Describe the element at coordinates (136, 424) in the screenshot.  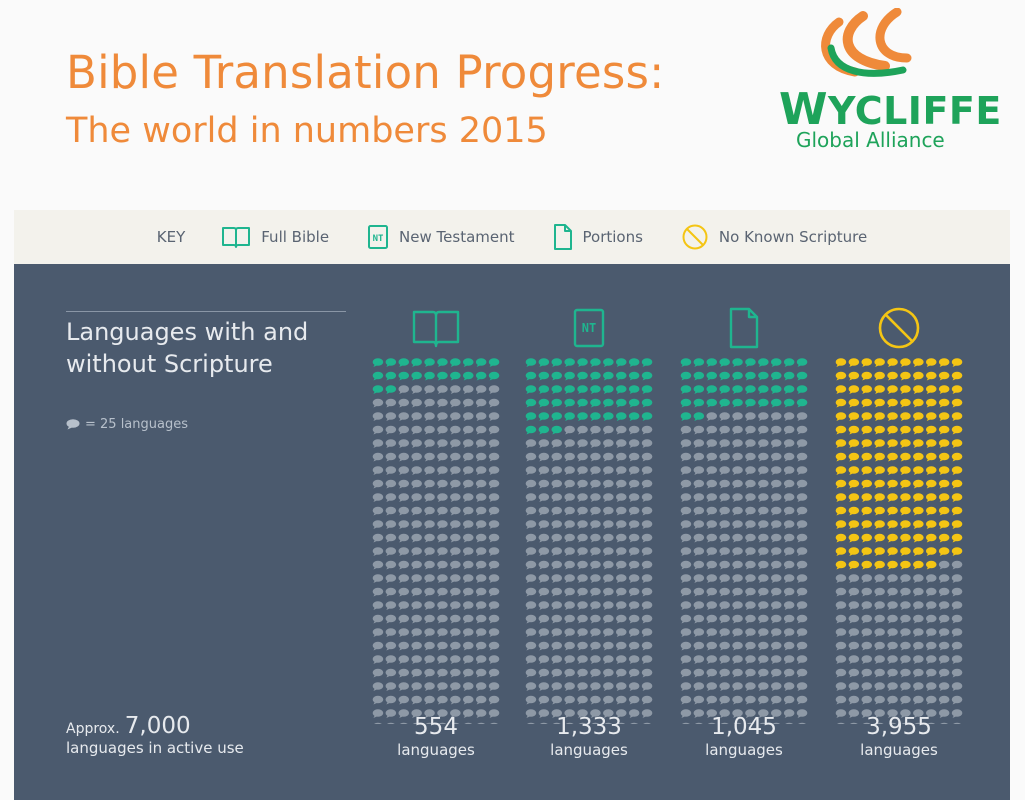
I see `unit-note-text: = 25 languages` at that location.